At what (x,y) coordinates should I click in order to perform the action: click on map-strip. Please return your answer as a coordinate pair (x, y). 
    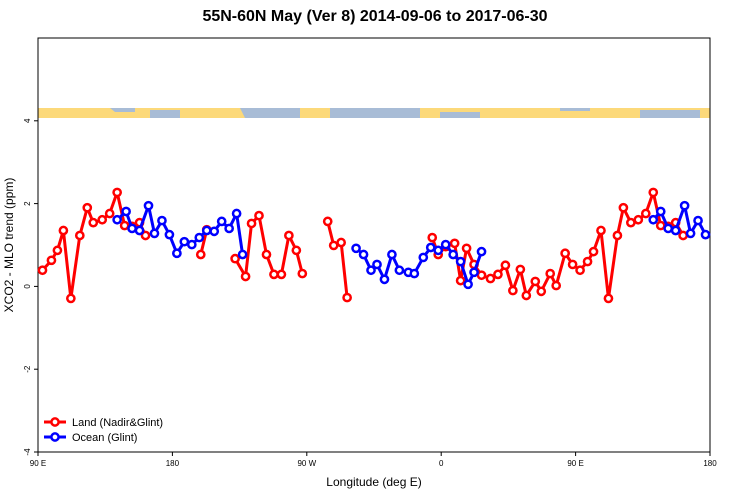
    Looking at the image, I should click on (374, 113).